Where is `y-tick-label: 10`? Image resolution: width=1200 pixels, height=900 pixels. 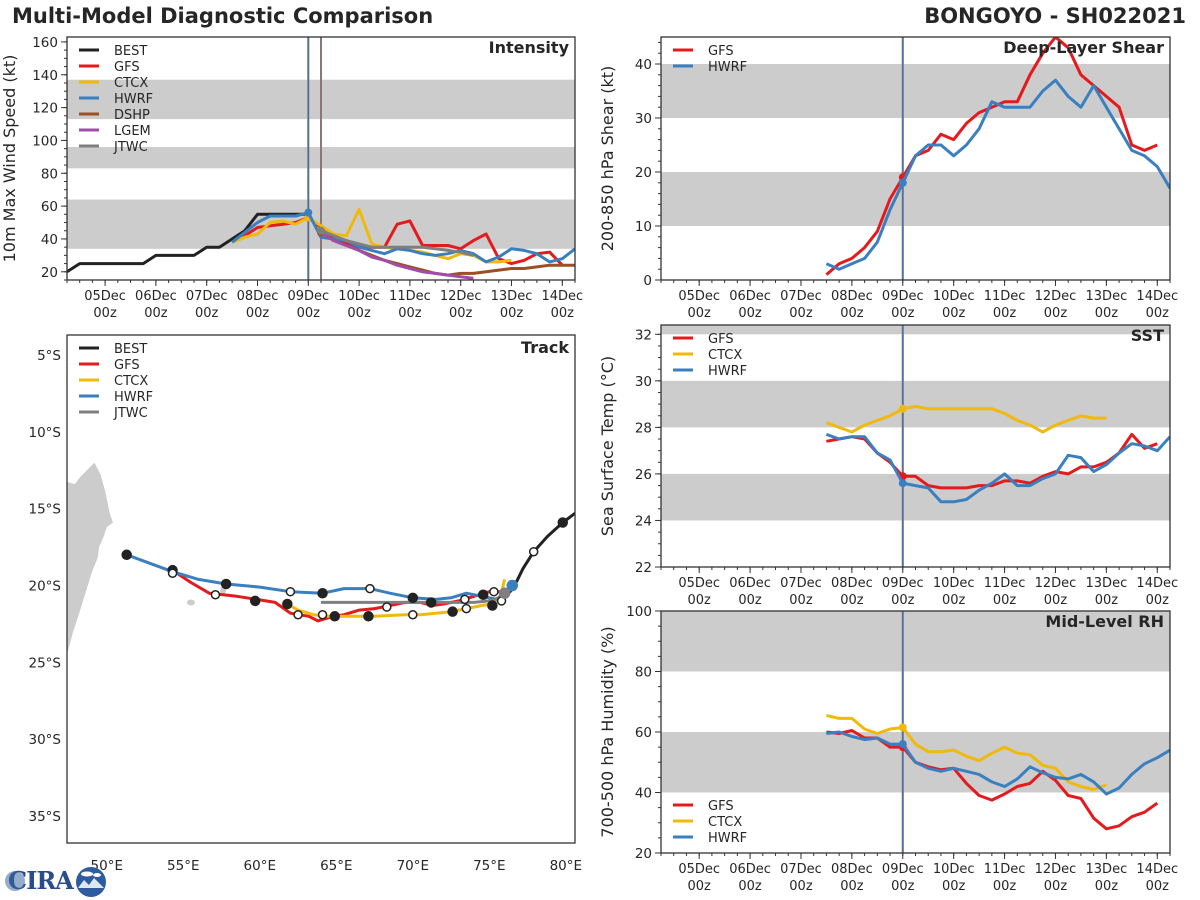 y-tick-label: 10 is located at coordinates (643, 227).